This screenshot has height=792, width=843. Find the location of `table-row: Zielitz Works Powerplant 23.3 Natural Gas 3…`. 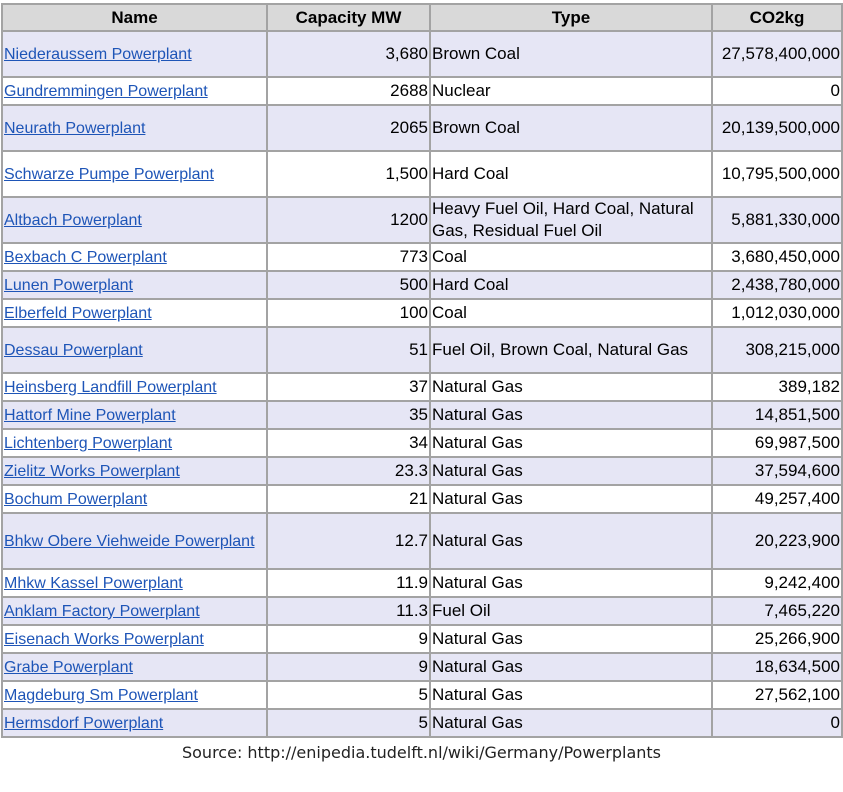

table-row: Zielitz Works Powerplant 23.3 Natural Gas 3… is located at coordinates (422, 471).